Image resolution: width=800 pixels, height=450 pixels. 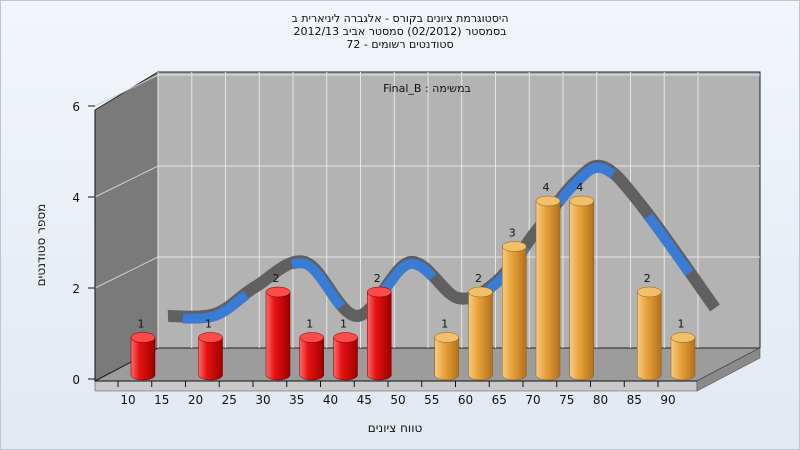 I want to click on x-tick-label: 30, so click(x=262, y=400).